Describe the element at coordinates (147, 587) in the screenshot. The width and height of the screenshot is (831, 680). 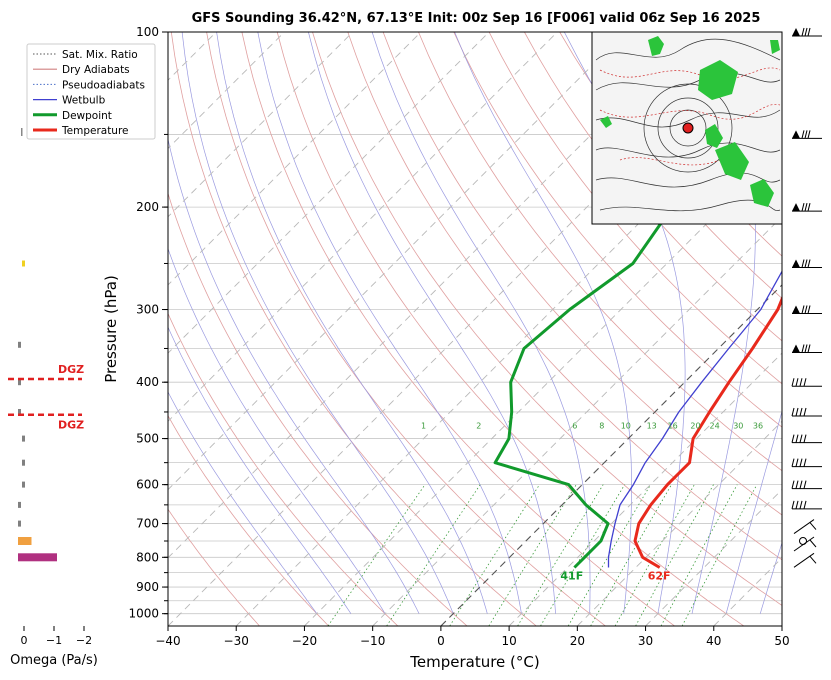
I see `y-tick-label: 900` at that location.